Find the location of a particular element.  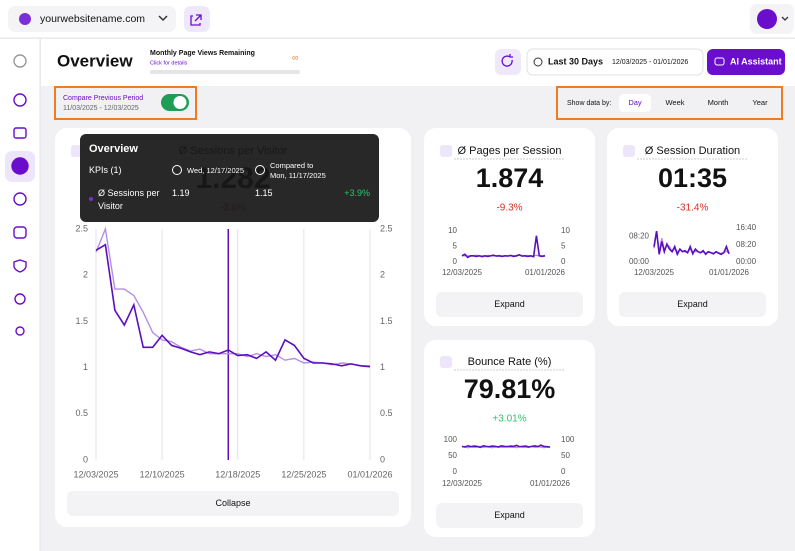

compare-label: Compare Previous Period is located at coordinates (103, 98).